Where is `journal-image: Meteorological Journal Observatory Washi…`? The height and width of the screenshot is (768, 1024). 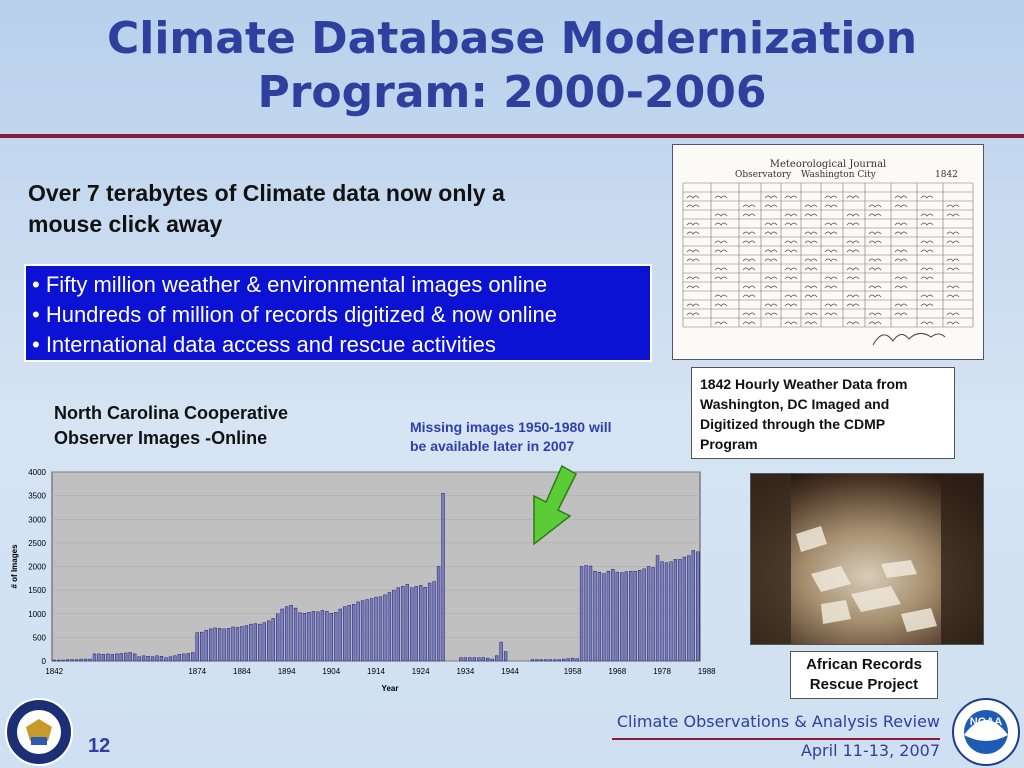 journal-image: Meteorological Journal Observatory Washi… is located at coordinates (828, 252).